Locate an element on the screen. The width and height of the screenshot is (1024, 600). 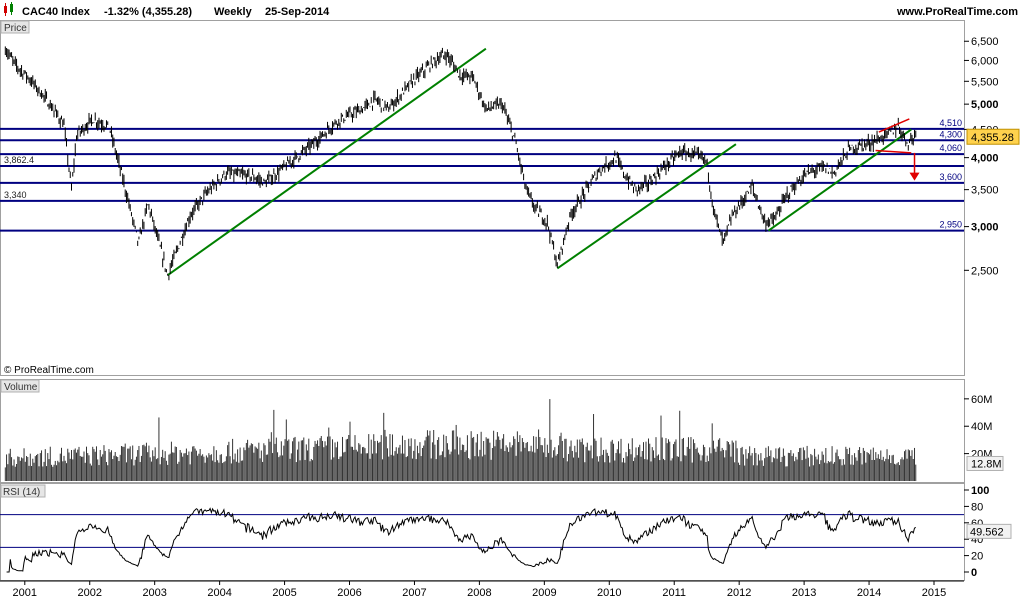
time-tick-label: 2015 is located at coordinates (934, 593).